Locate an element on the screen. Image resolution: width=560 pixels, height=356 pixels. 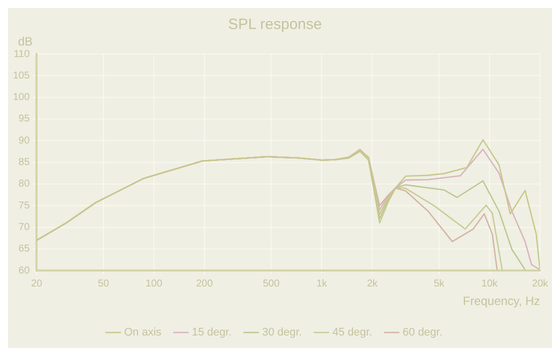
y-tick-label: 100 is located at coordinates (21, 98).